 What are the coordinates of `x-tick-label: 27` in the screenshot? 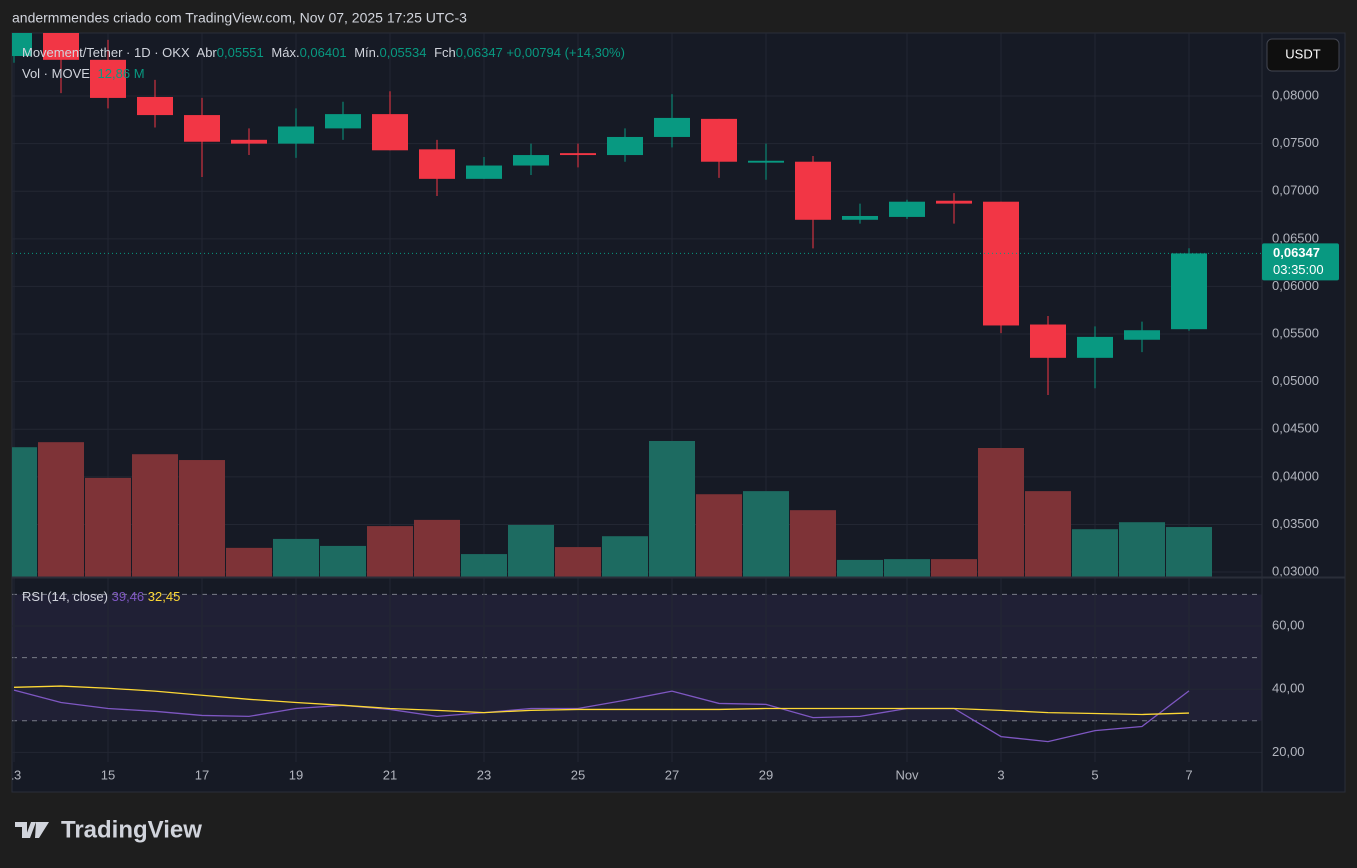 It's located at (672, 774).